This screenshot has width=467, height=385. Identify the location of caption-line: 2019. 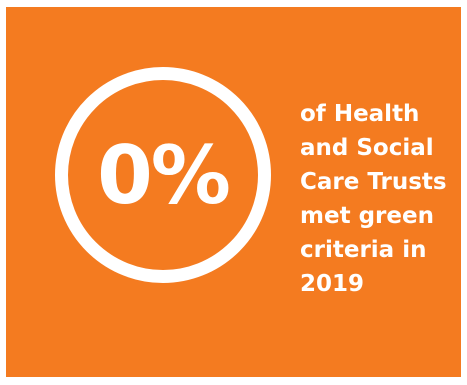
(332, 284).